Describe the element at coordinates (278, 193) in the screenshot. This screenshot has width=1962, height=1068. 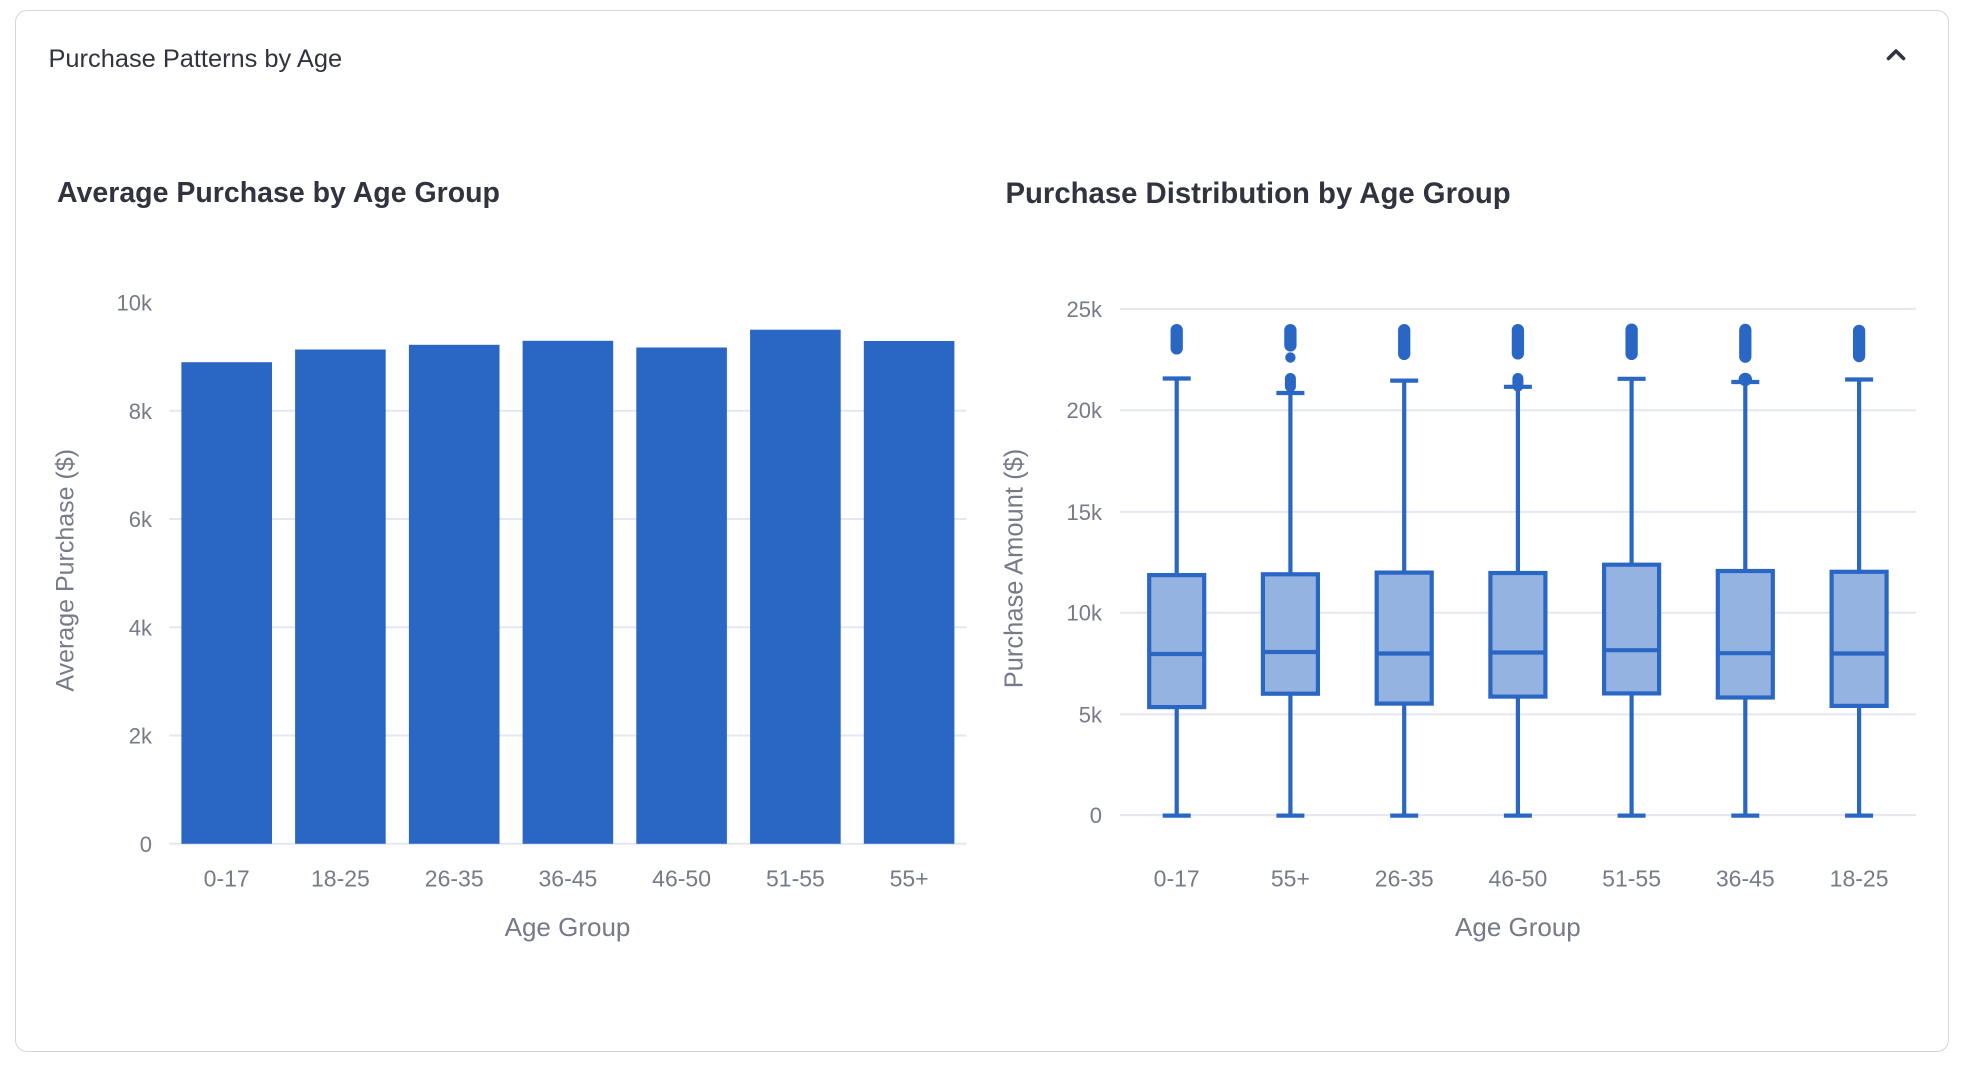
I see `svg-text: Average Purchase by Age Group` at that location.